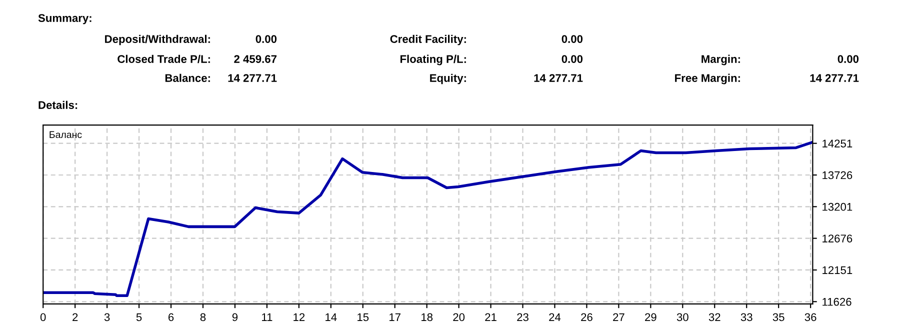 This screenshot has height=330, width=898. I want to click on y-tick-label: 12151, so click(837, 270).